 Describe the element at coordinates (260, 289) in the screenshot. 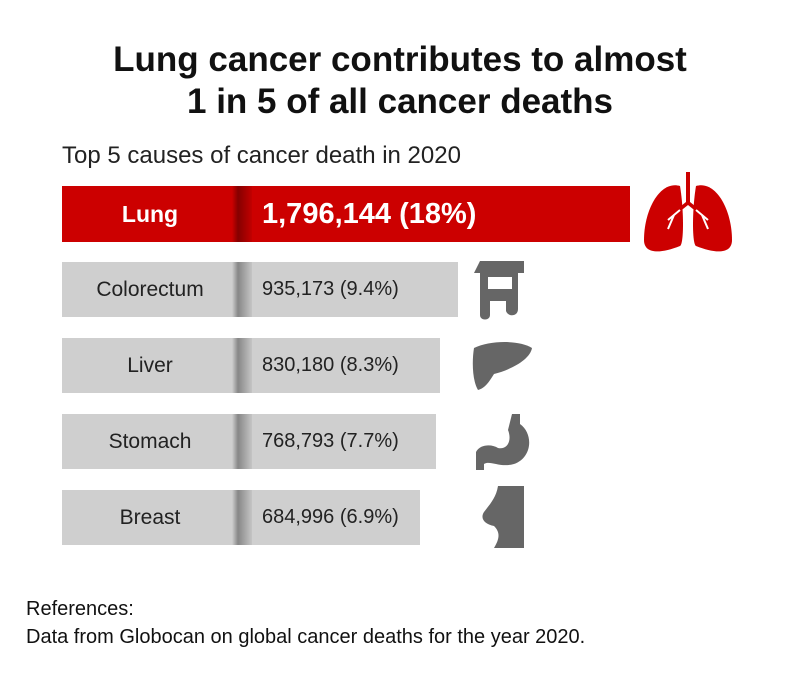

I see `row: Colorectum 935,173 (9.4%)` at that location.